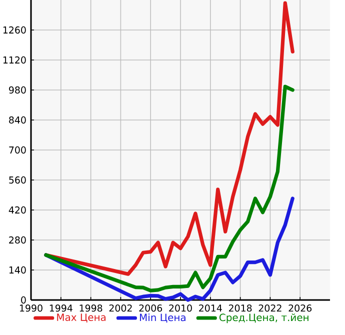  I want to click on x-tick-label: 2026, so click(300, 308).